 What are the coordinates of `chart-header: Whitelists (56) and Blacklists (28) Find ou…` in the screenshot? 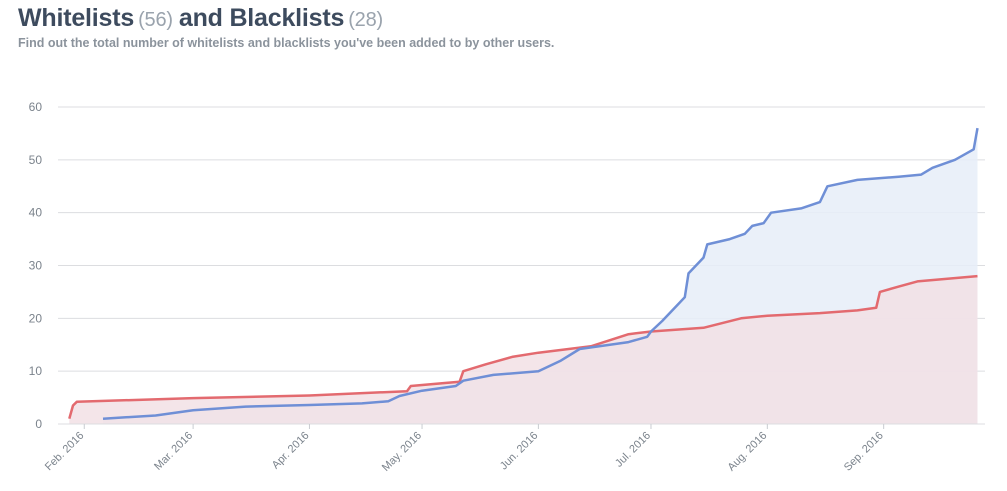 It's located at (286, 27).